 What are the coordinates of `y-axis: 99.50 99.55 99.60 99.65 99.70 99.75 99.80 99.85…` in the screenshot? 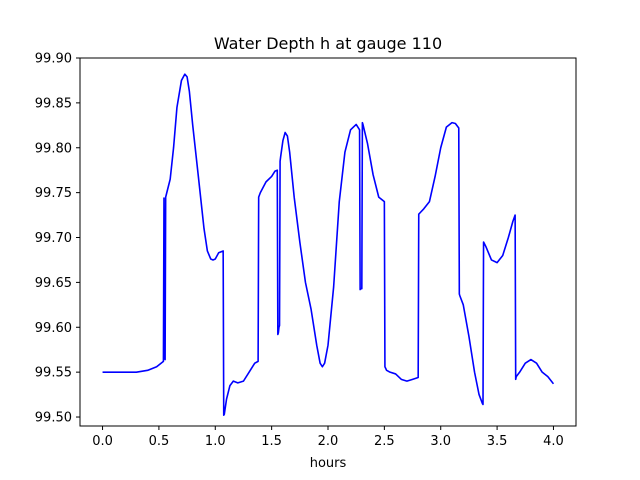 It's located at (57, 239).